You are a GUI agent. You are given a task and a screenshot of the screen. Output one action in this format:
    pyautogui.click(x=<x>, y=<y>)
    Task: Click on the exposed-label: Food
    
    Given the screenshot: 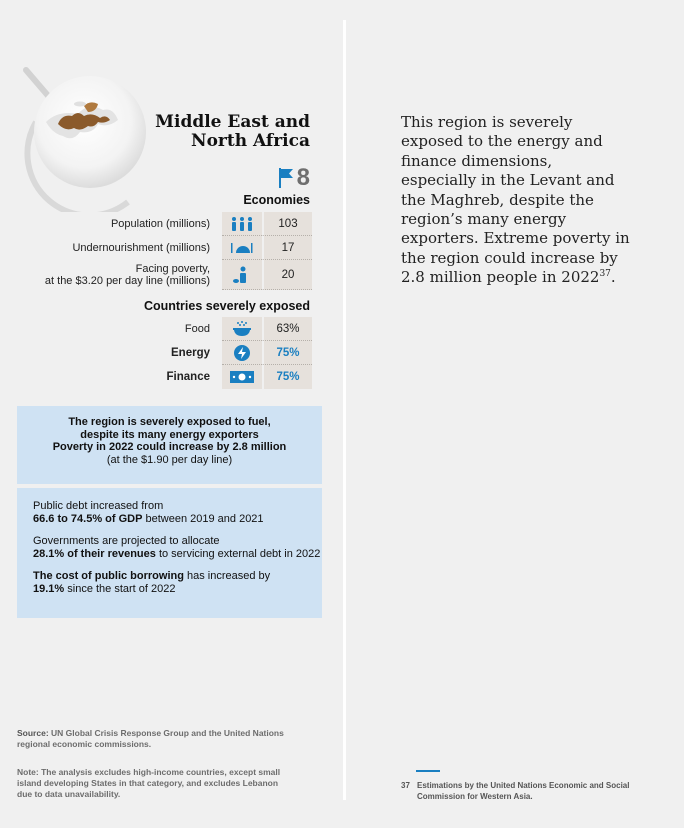 What is the action you would take?
    pyautogui.click(x=122, y=329)
    